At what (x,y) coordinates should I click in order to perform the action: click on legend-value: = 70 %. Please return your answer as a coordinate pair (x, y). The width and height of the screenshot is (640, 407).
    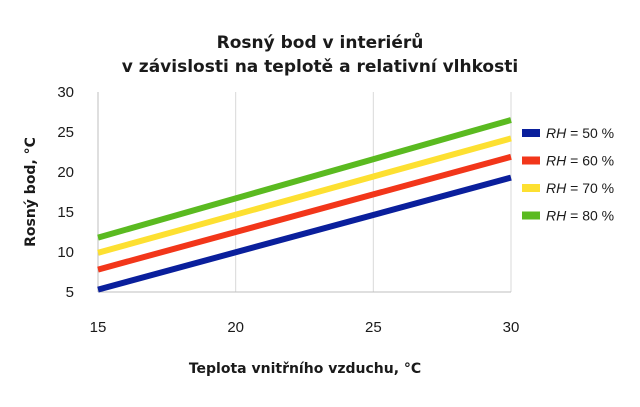
    Looking at the image, I should click on (590, 188).